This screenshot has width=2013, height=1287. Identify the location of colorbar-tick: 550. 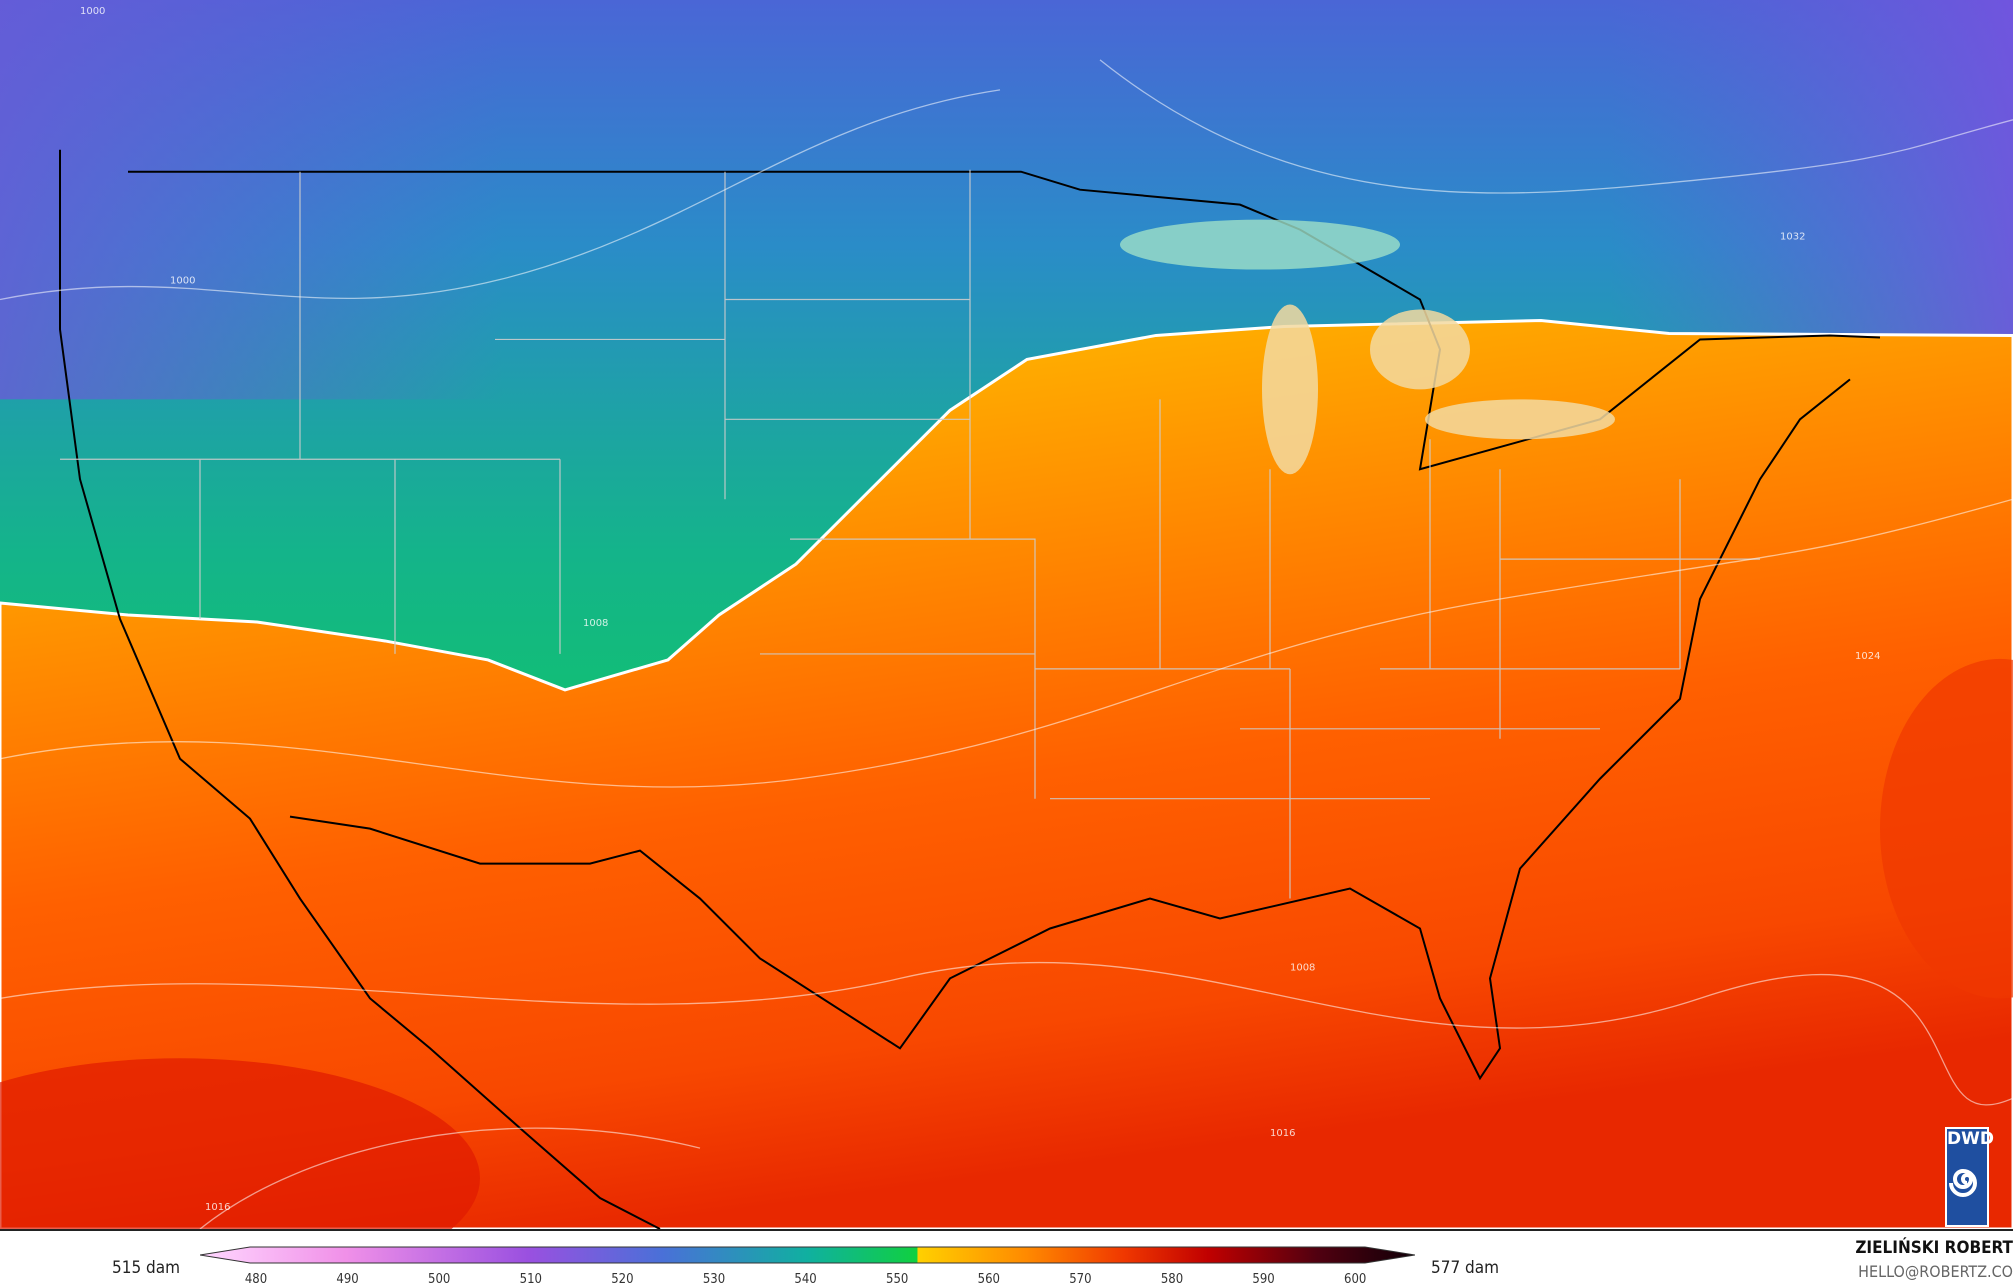
(897, 1279).